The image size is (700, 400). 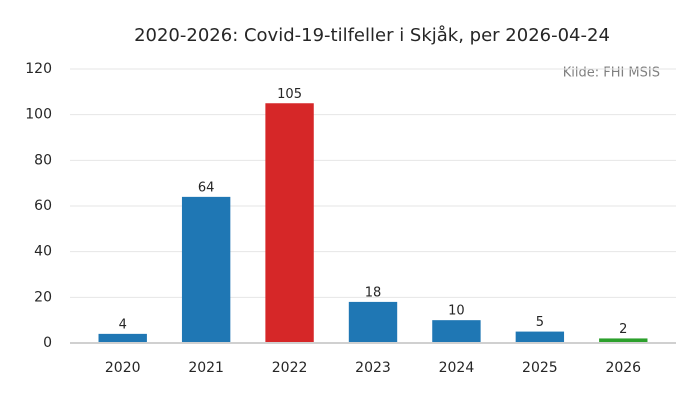 I want to click on data-label: 105, so click(x=289, y=94).